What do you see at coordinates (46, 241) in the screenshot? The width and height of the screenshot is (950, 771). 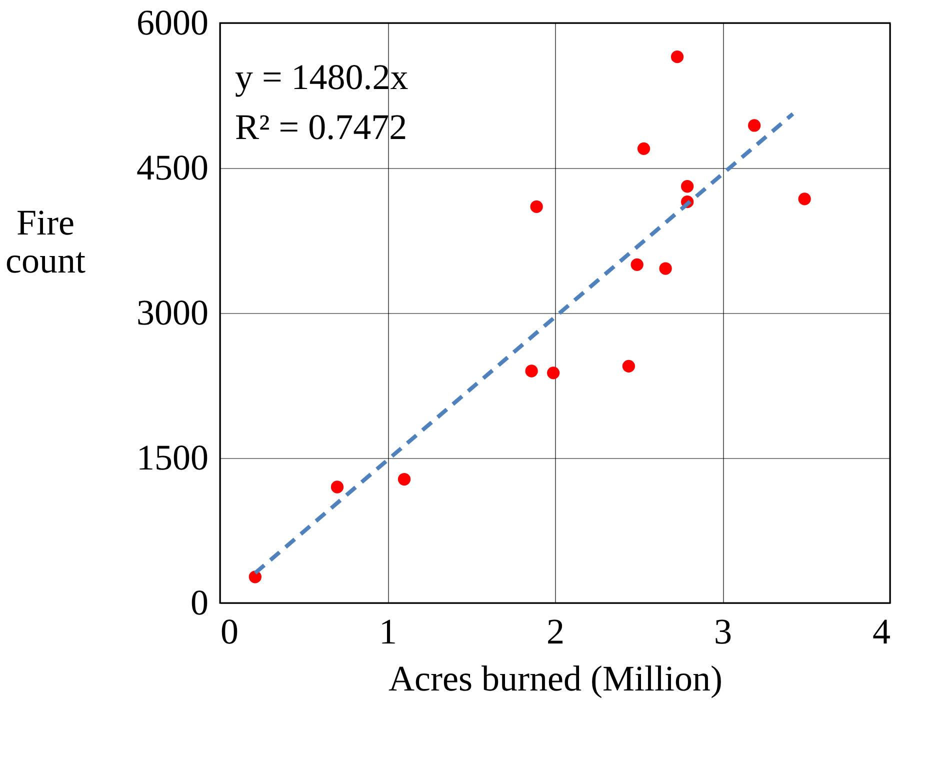 I see `y-axis-title: Fire count` at bounding box center [46, 241].